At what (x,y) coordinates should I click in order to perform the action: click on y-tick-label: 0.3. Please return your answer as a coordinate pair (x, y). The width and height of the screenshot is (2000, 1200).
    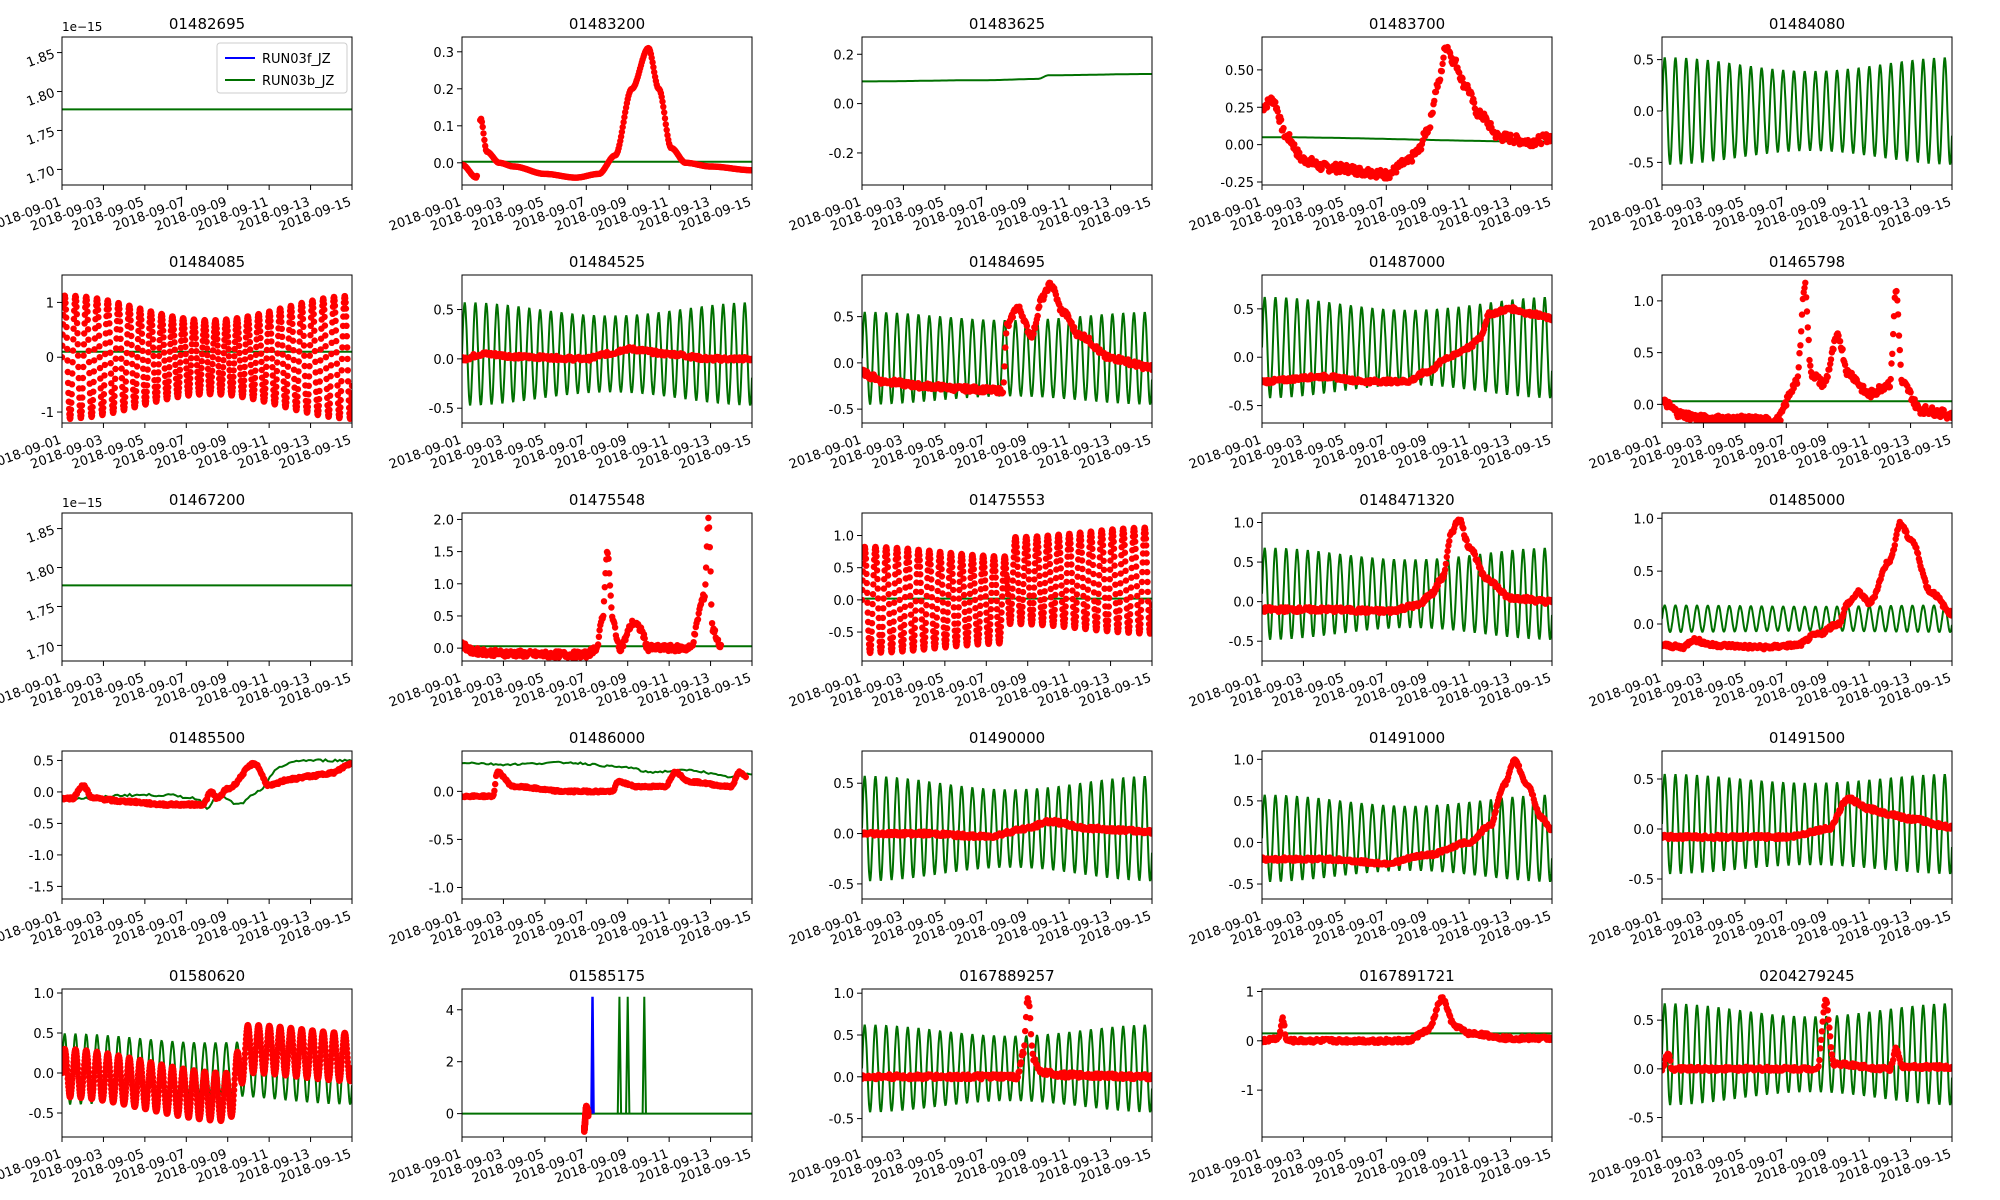
    Looking at the image, I should click on (443, 53).